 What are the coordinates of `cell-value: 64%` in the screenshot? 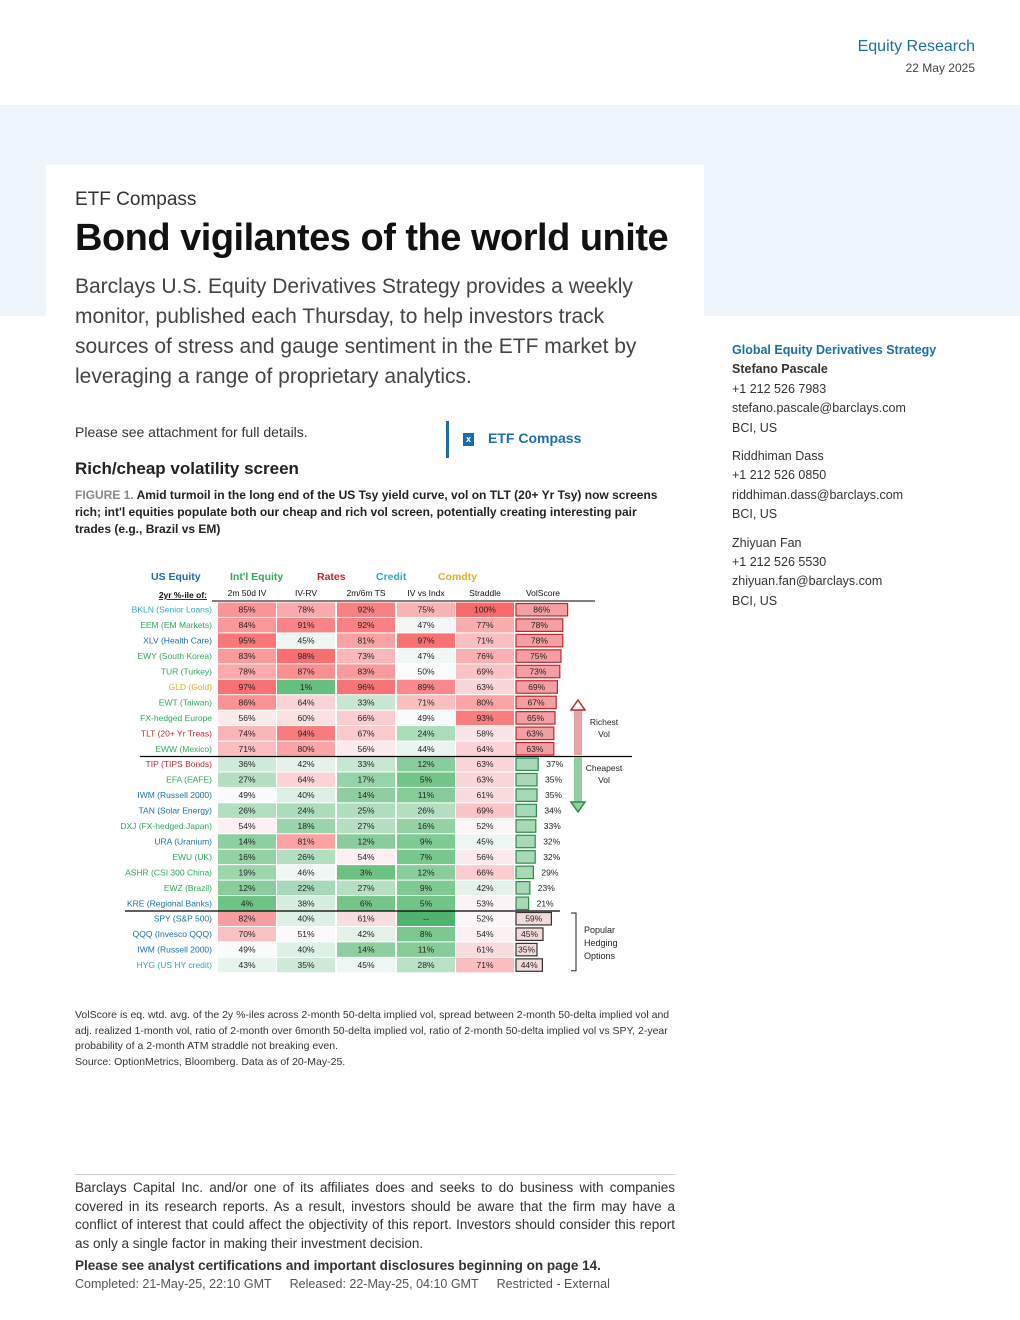 It's located at (305, 780).